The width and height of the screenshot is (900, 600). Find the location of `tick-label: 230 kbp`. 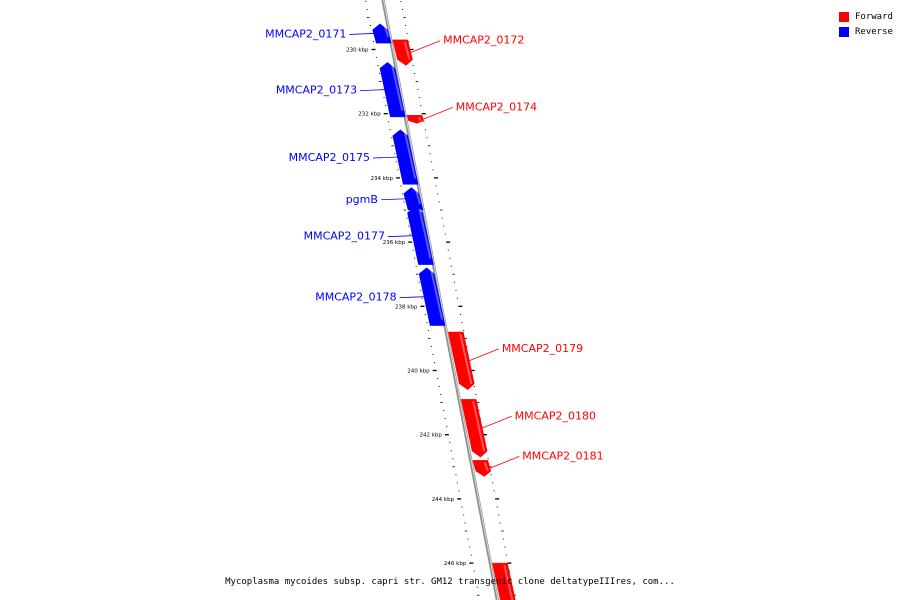

tick-label: 230 kbp is located at coordinates (357, 51).